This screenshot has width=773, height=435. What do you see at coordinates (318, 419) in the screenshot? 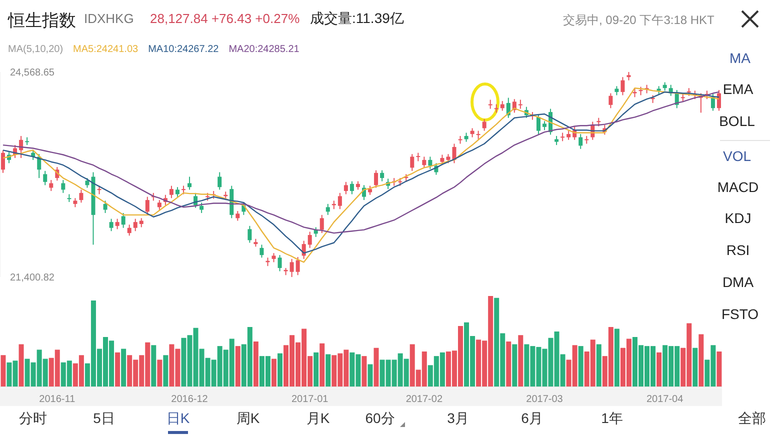
I see `text: 月K` at bounding box center [318, 419].